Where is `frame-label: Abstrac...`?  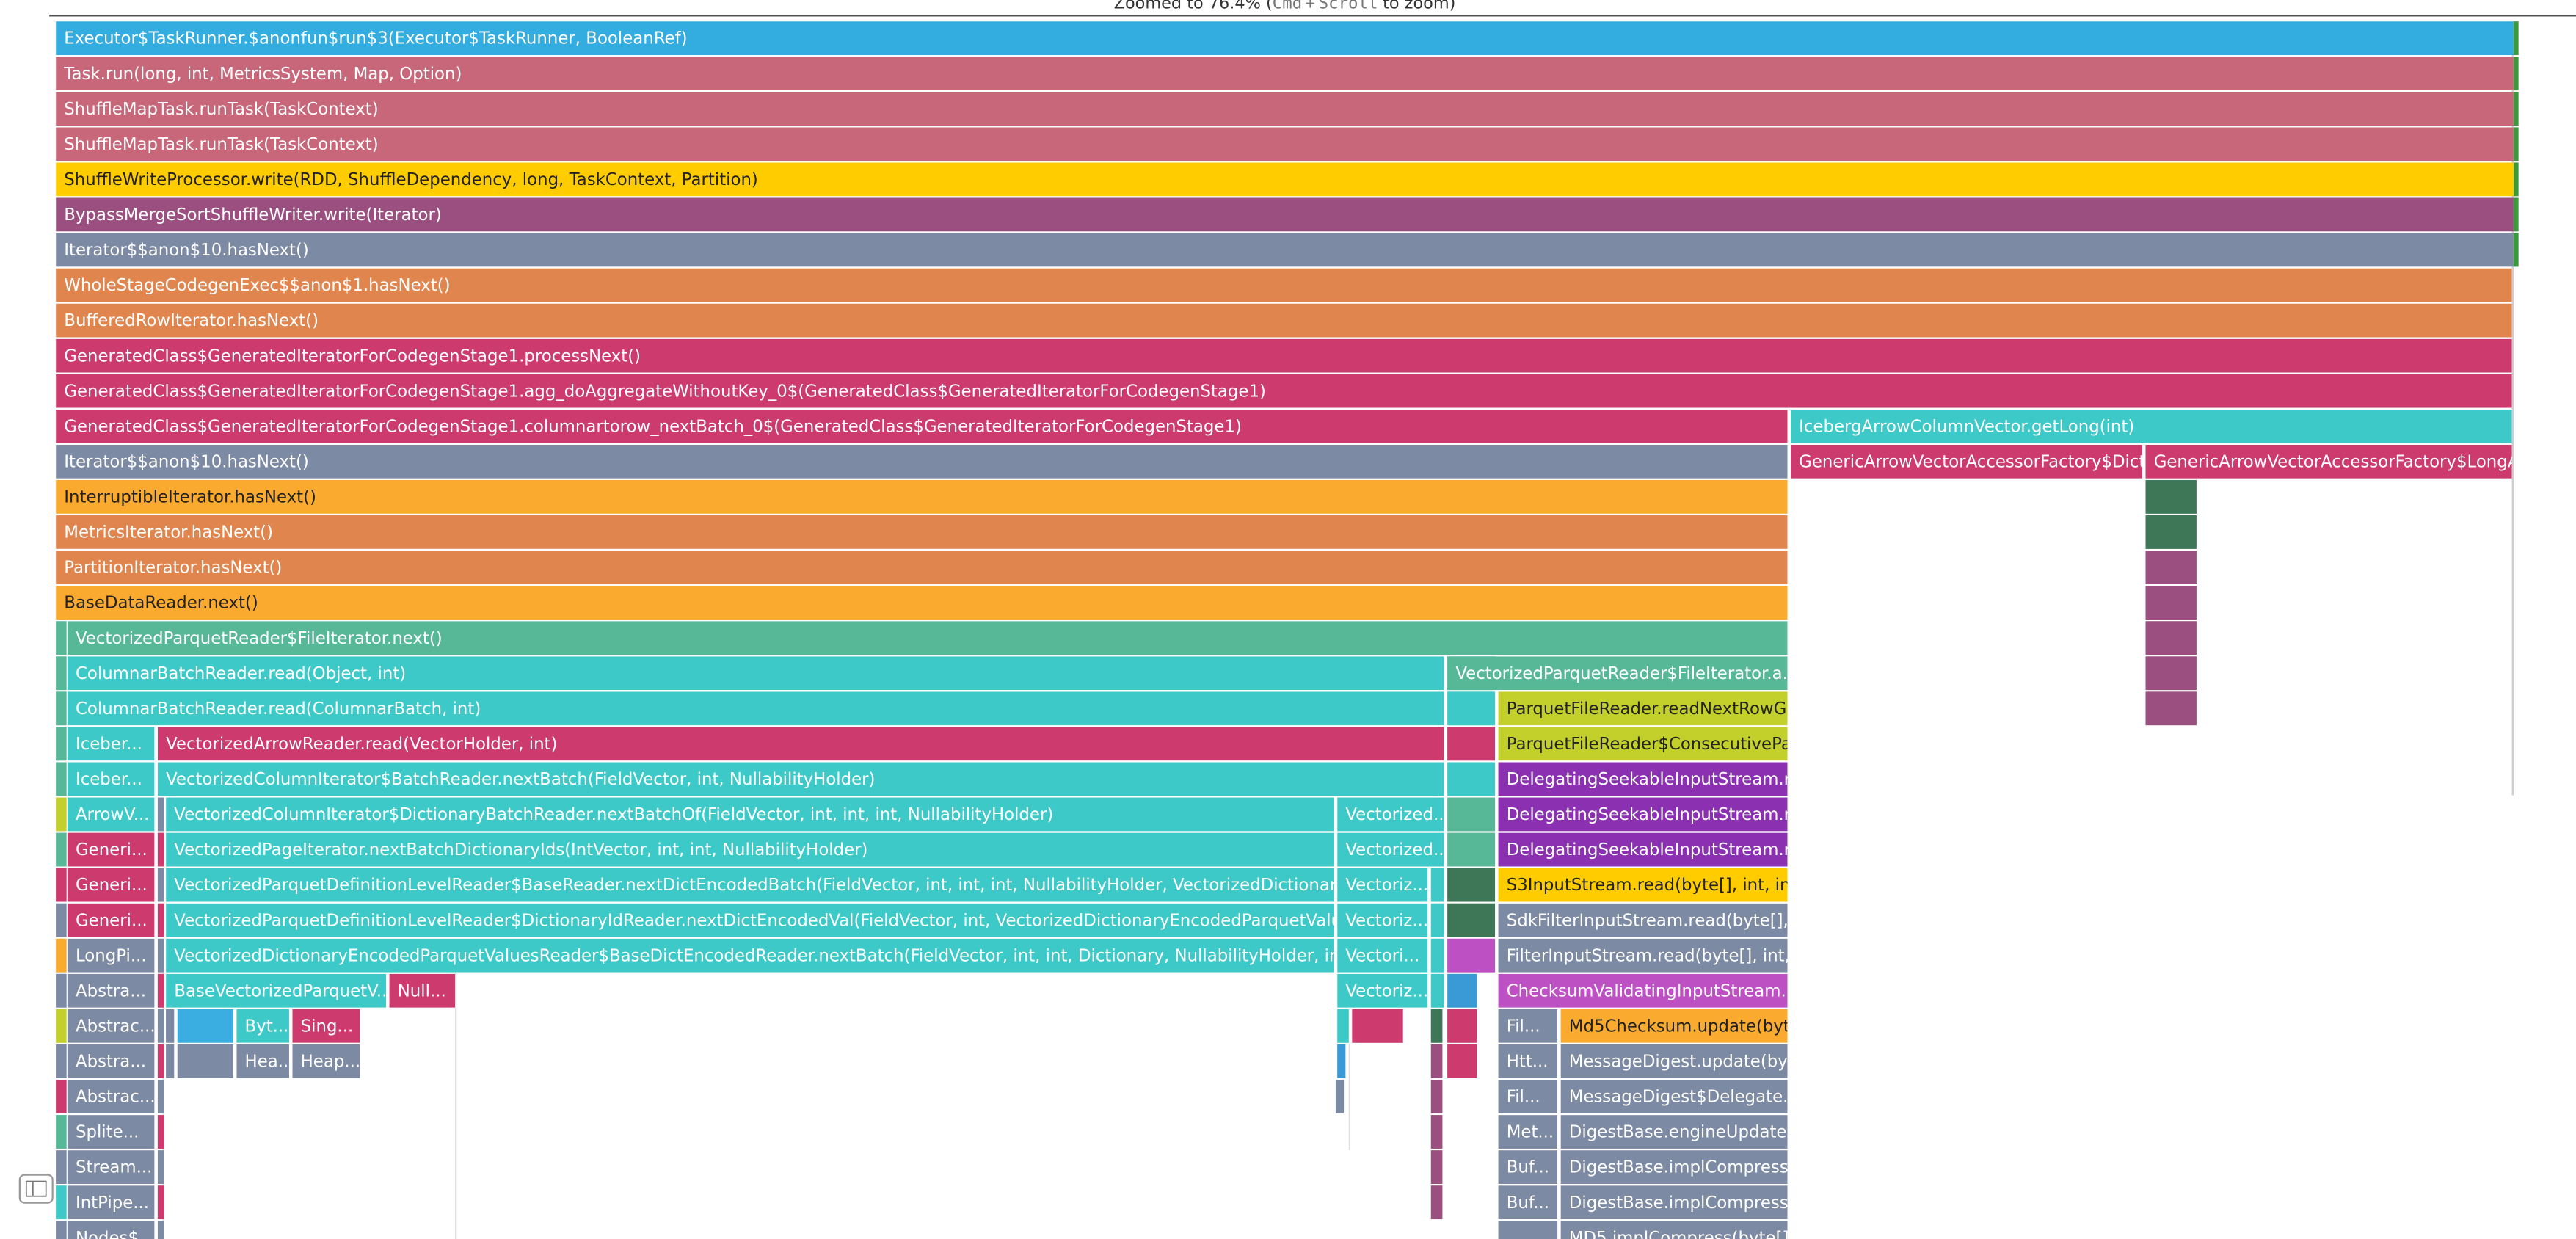 frame-label: Abstrac... is located at coordinates (116, 1097).